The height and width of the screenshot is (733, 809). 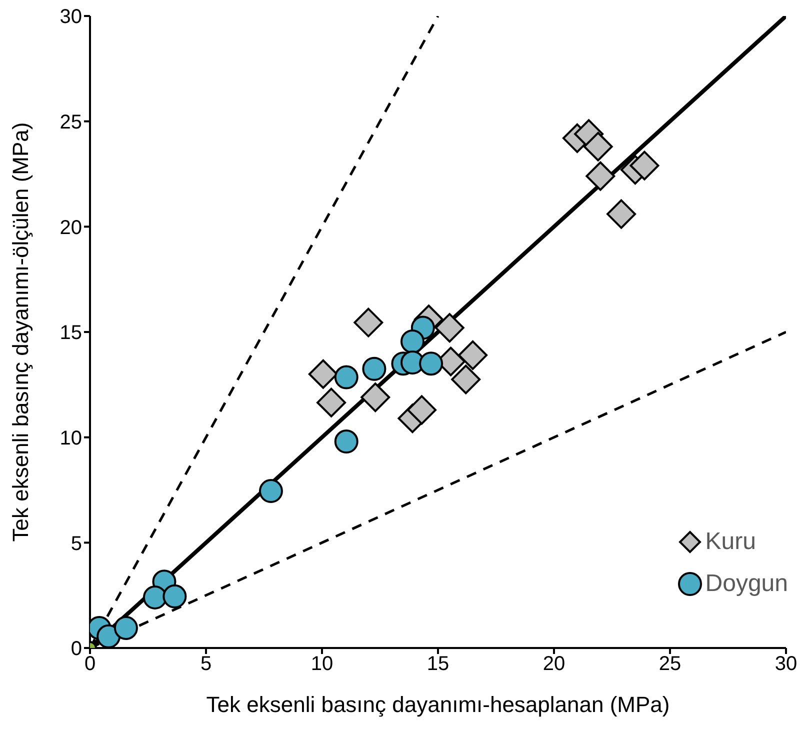 What do you see at coordinates (71, 227) in the screenshot?
I see `y-tick-label: 20` at bounding box center [71, 227].